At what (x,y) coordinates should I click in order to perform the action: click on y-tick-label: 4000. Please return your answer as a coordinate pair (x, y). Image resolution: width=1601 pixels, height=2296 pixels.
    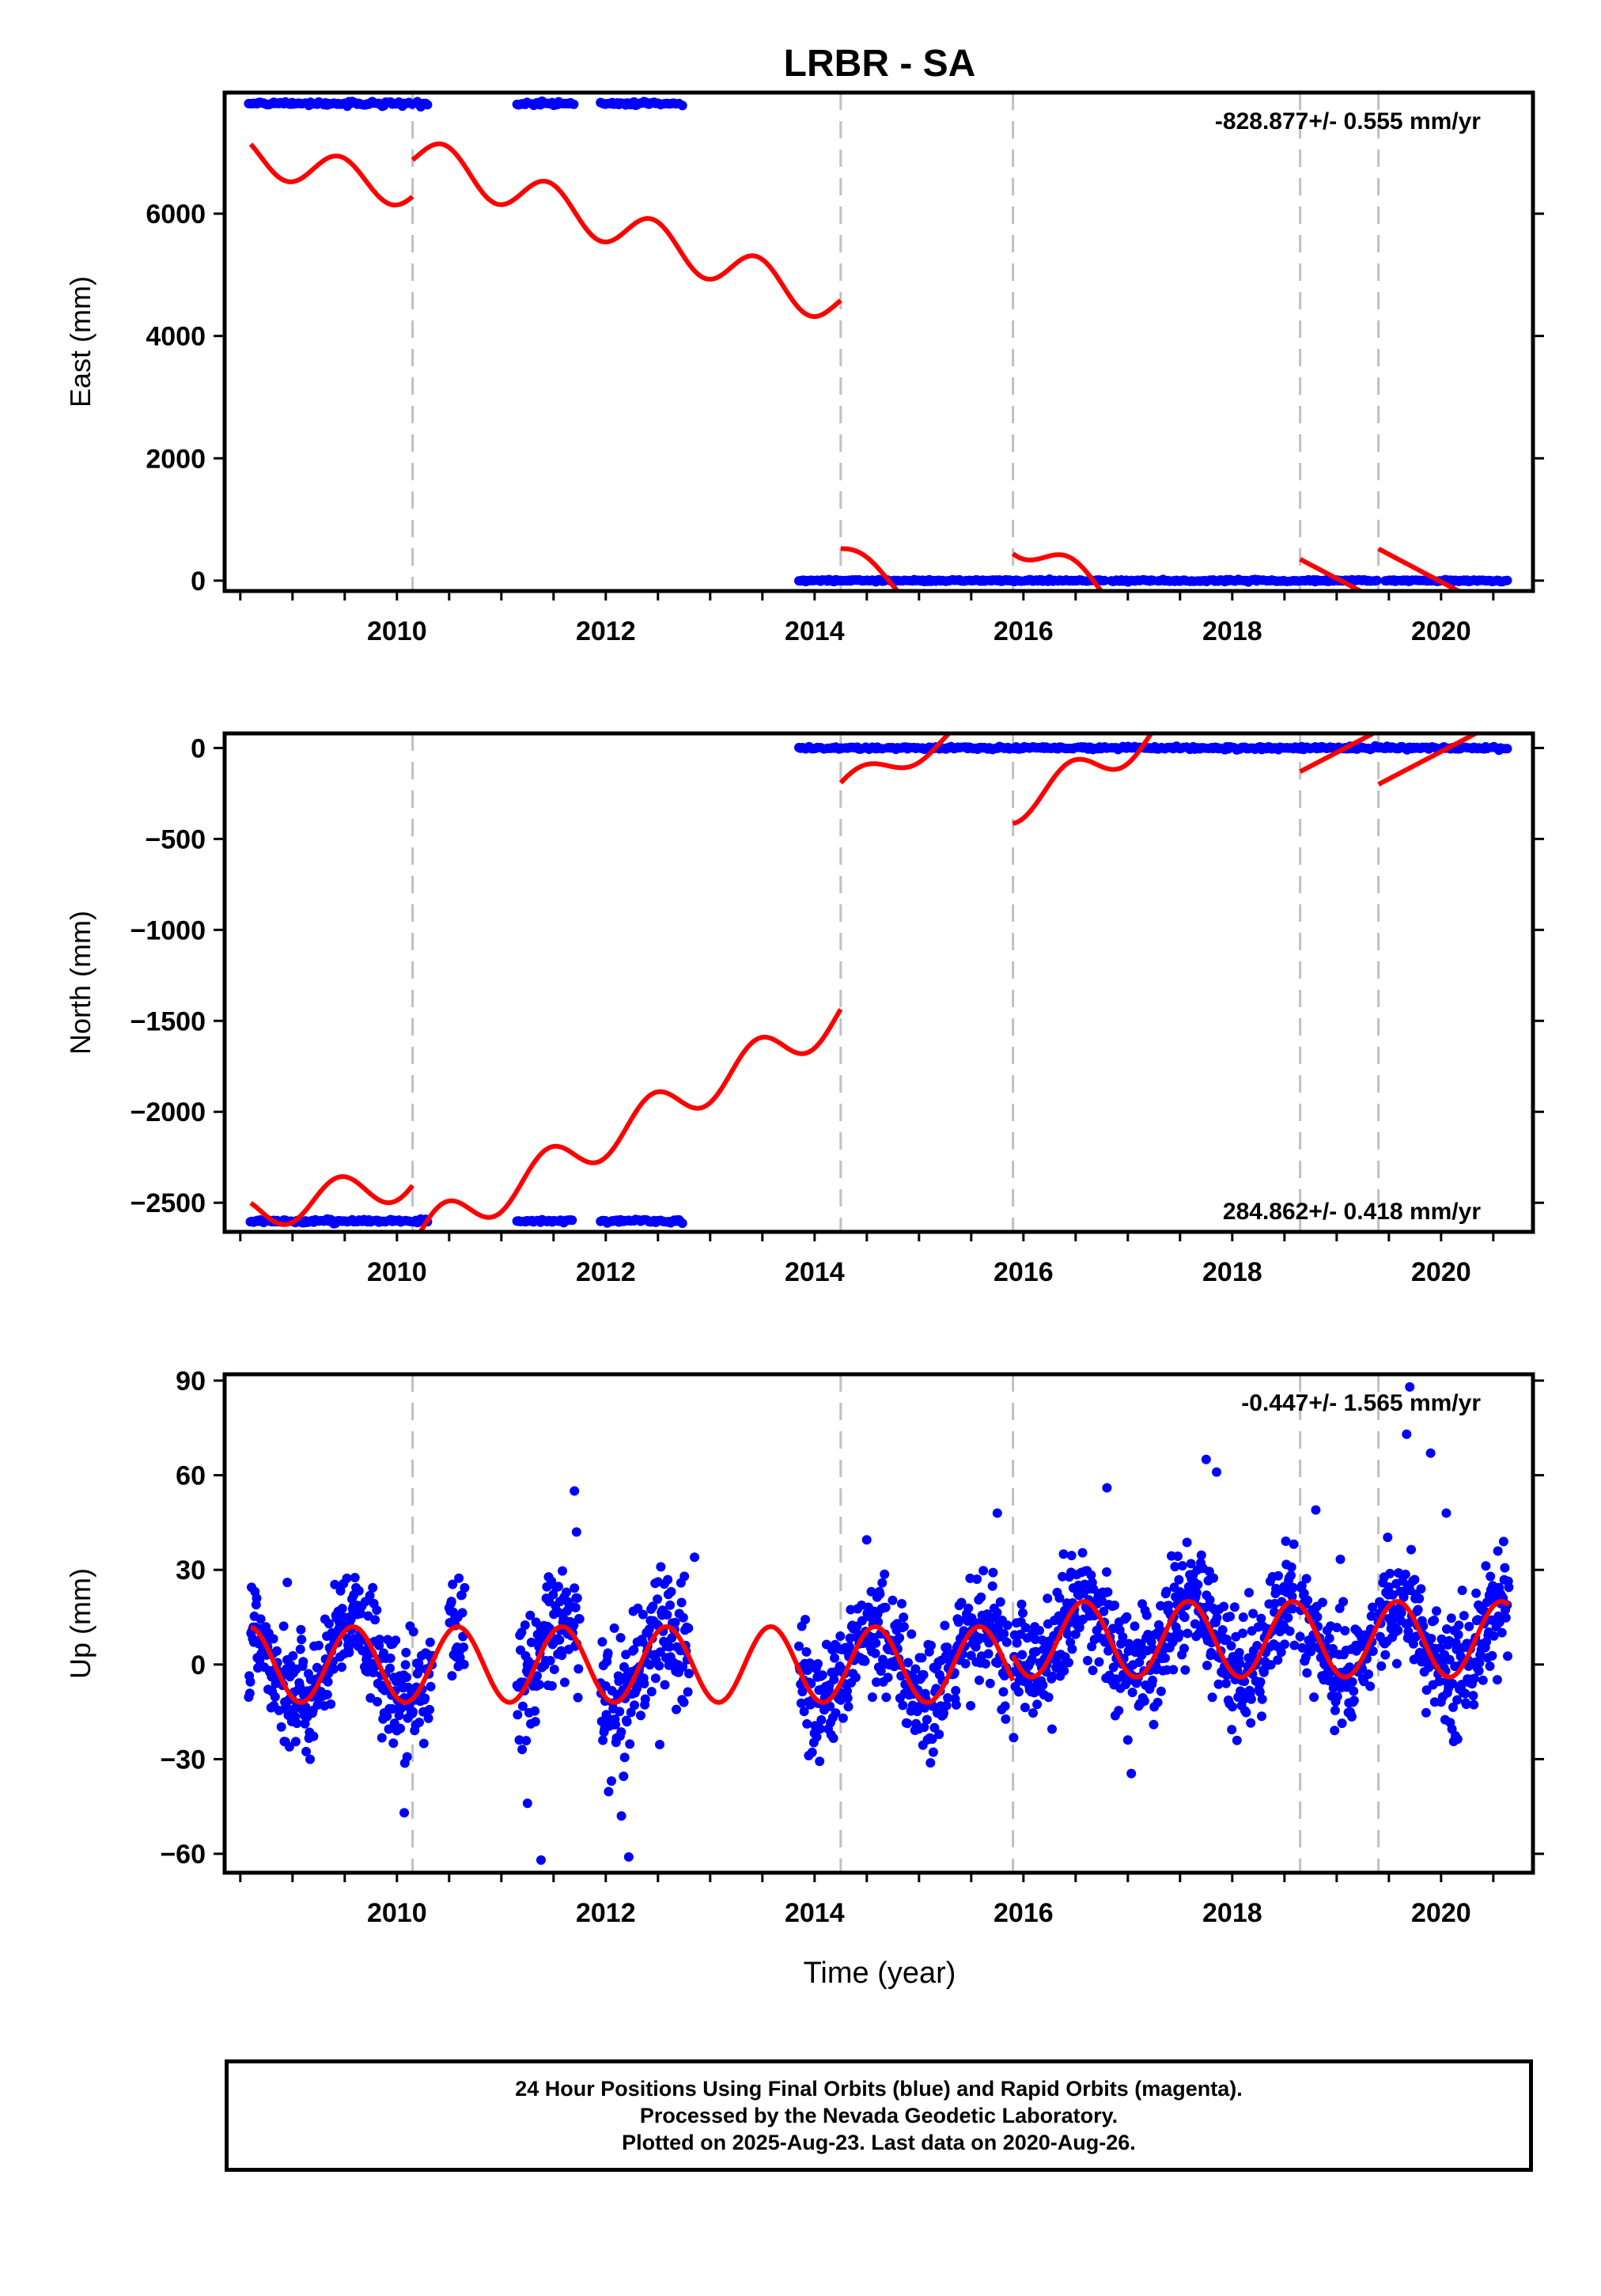
    Looking at the image, I should click on (176, 337).